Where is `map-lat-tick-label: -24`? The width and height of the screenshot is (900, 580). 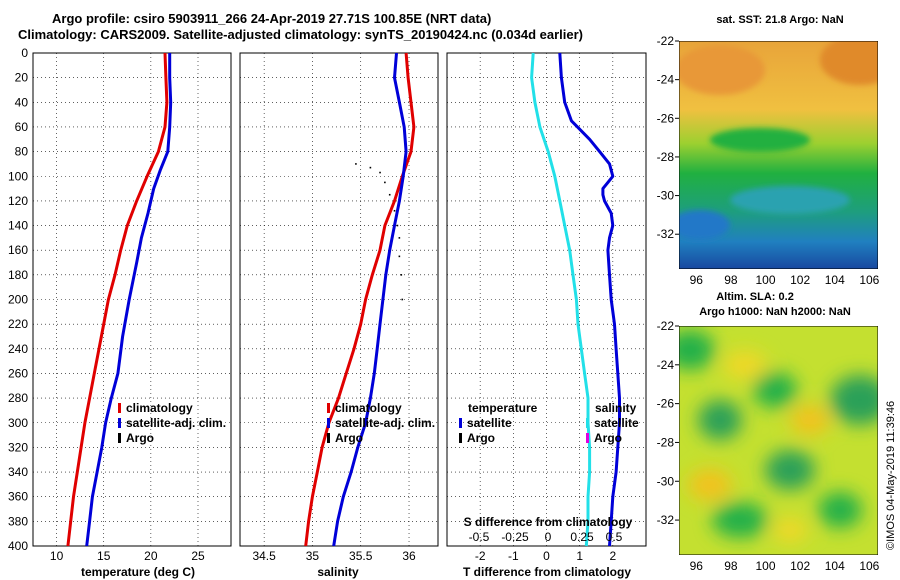
map-lat-tick-label: -24 is located at coordinates (666, 80).